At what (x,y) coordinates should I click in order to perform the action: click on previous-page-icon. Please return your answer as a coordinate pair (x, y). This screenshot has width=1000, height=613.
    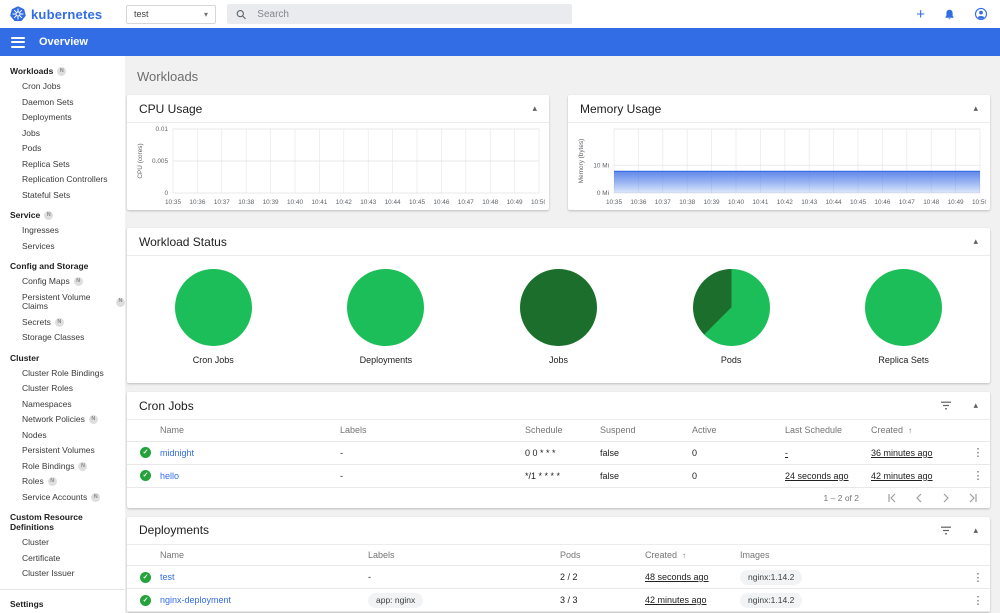
    Looking at the image, I should click on (919, 498).